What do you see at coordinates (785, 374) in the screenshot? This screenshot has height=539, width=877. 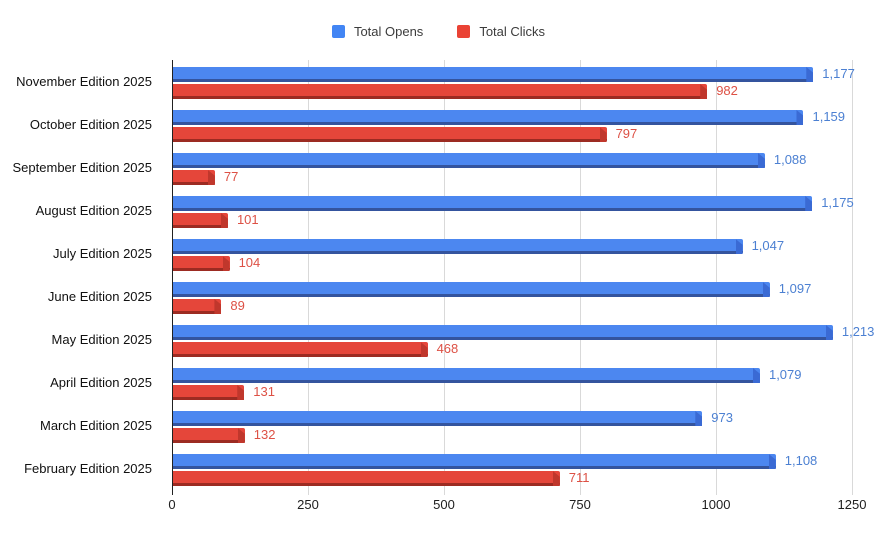 I see `value-label-total-opens: 1,079` at bounding box center [785, 374].